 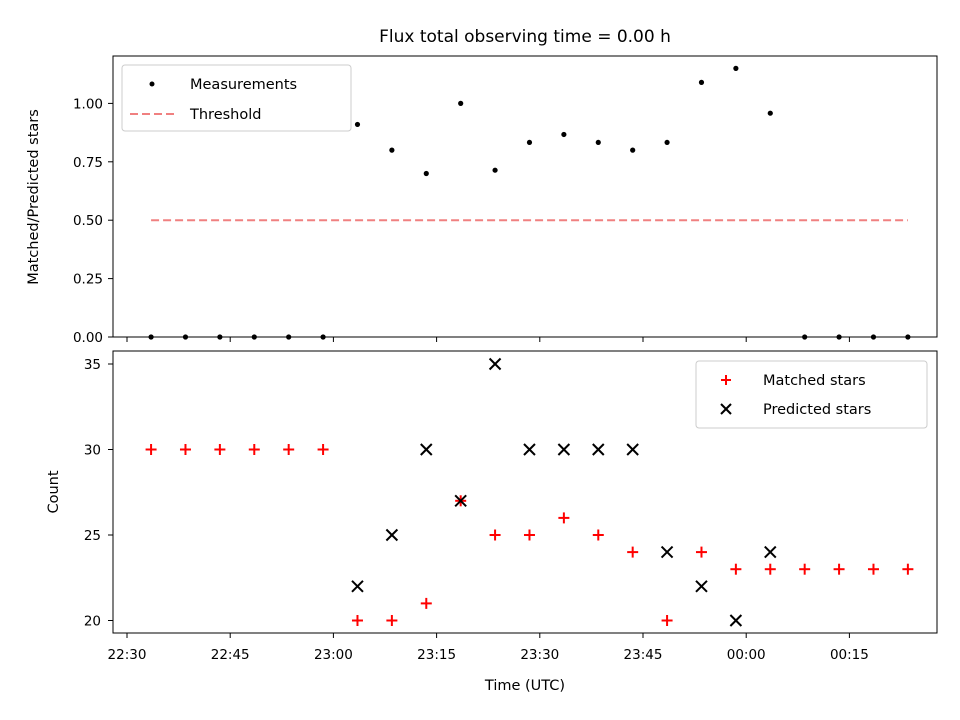 I want to click on x-axis-label: Time (UTC), so click(x=524, y=686).